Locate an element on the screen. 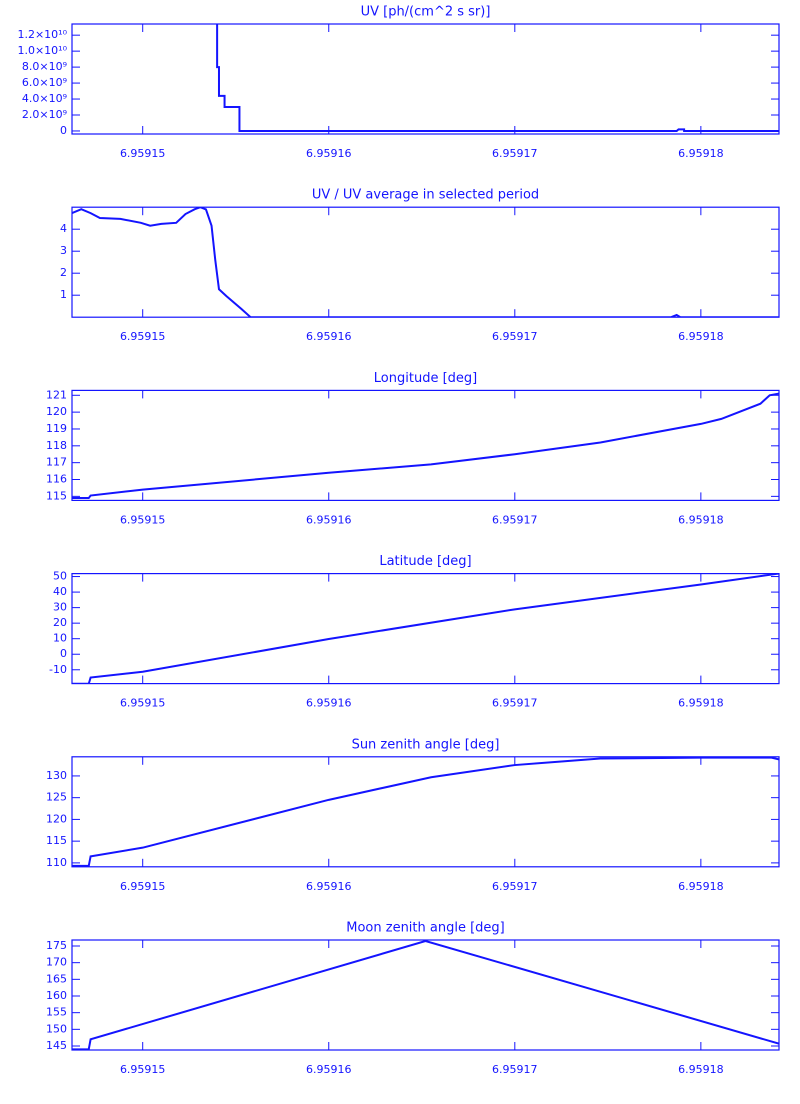 Image resolution: width=800 pixels, height=1104 pixels. panel-title: Longitude [deg] is located at coordinates (425, 378).